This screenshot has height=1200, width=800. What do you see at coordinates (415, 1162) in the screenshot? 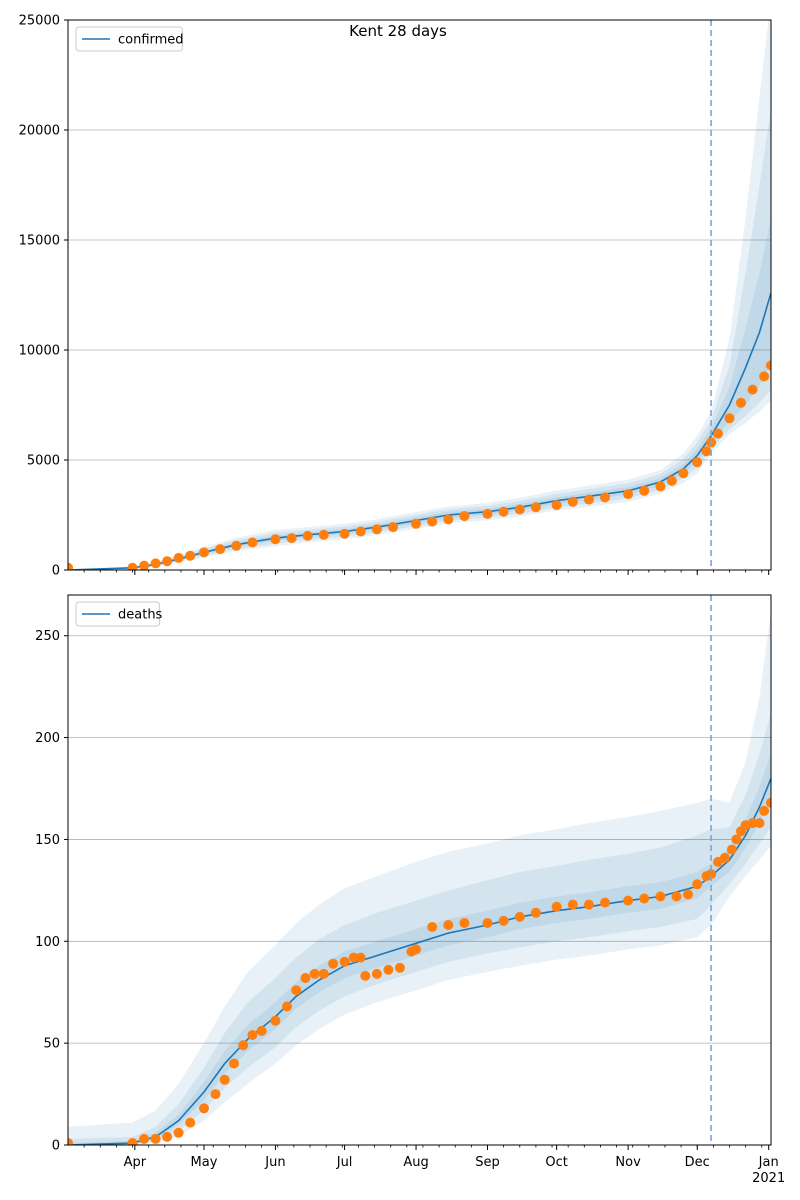
I see `x-tick-label-4: Aug` at bounding box center [415, 1162].